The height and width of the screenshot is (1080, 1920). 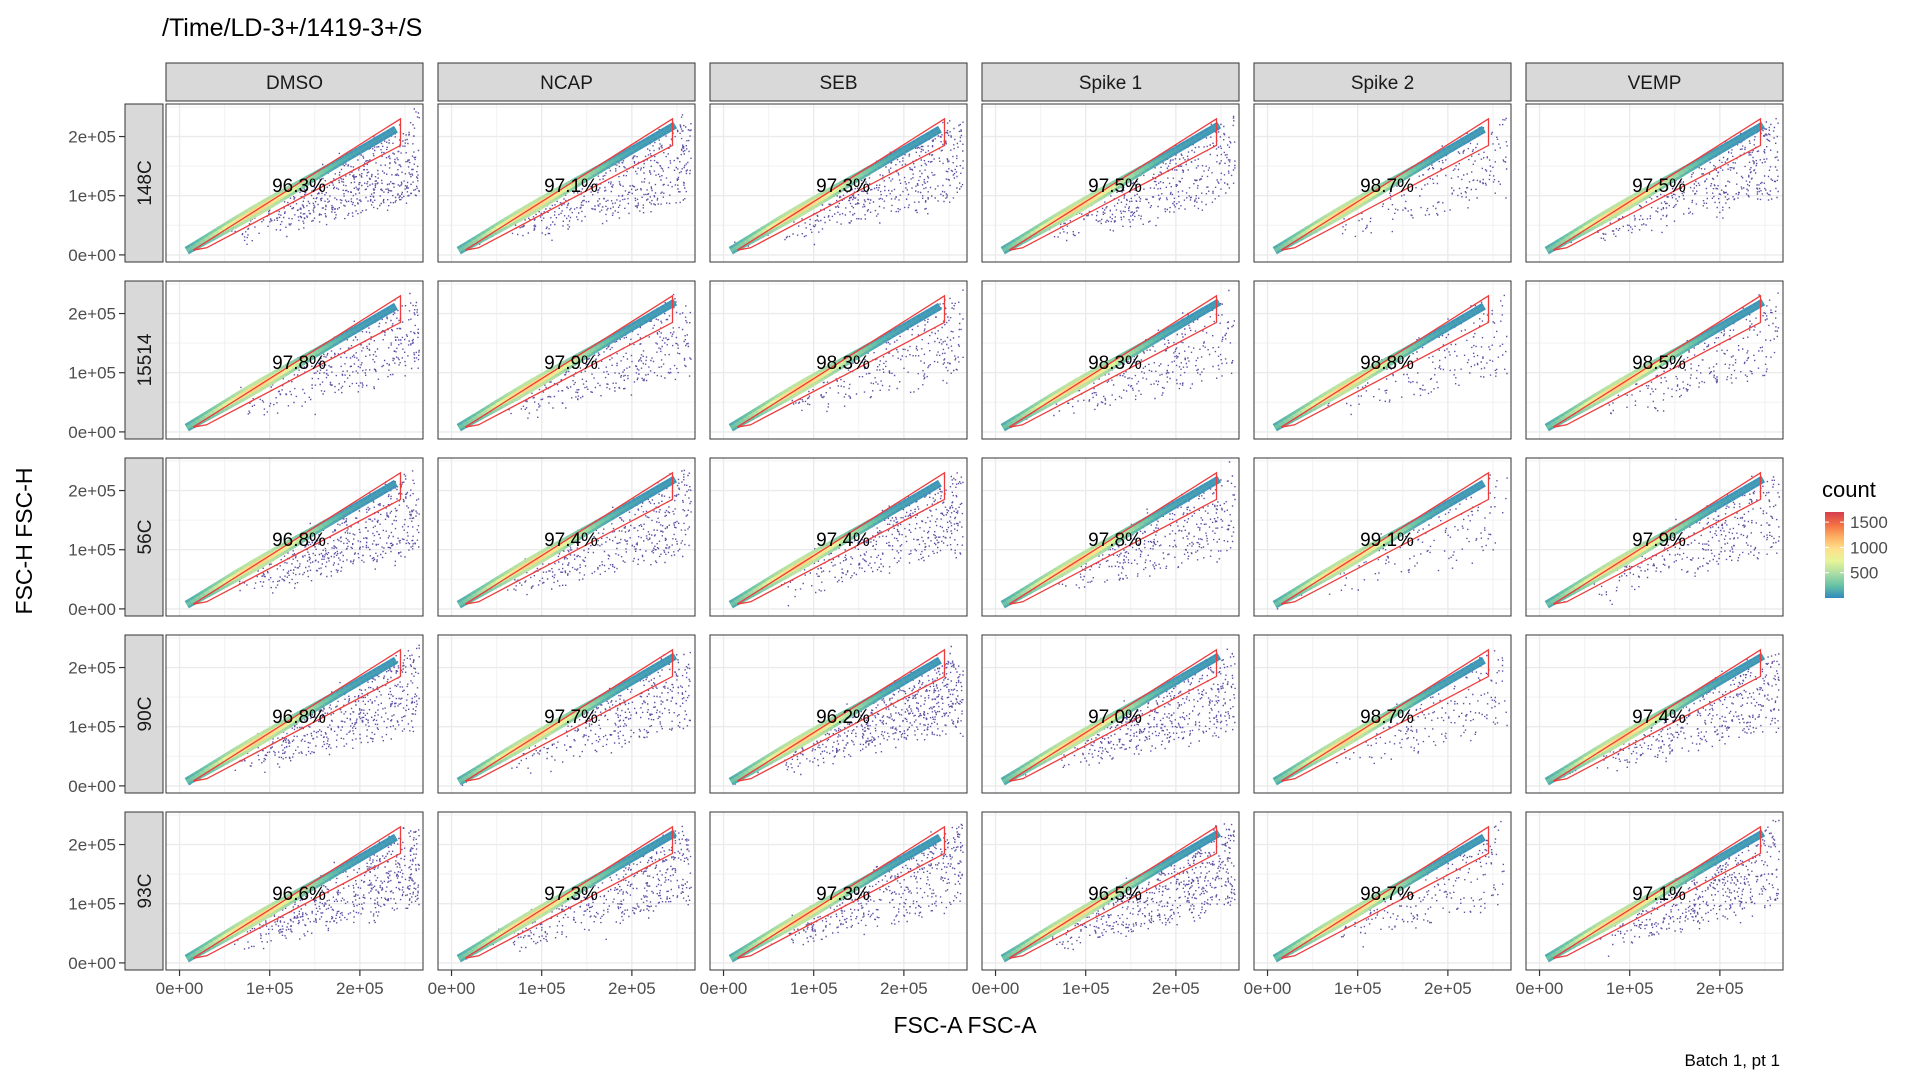 I want to click on facet-col-label: Spike 1, so click(x=1110, y=83).